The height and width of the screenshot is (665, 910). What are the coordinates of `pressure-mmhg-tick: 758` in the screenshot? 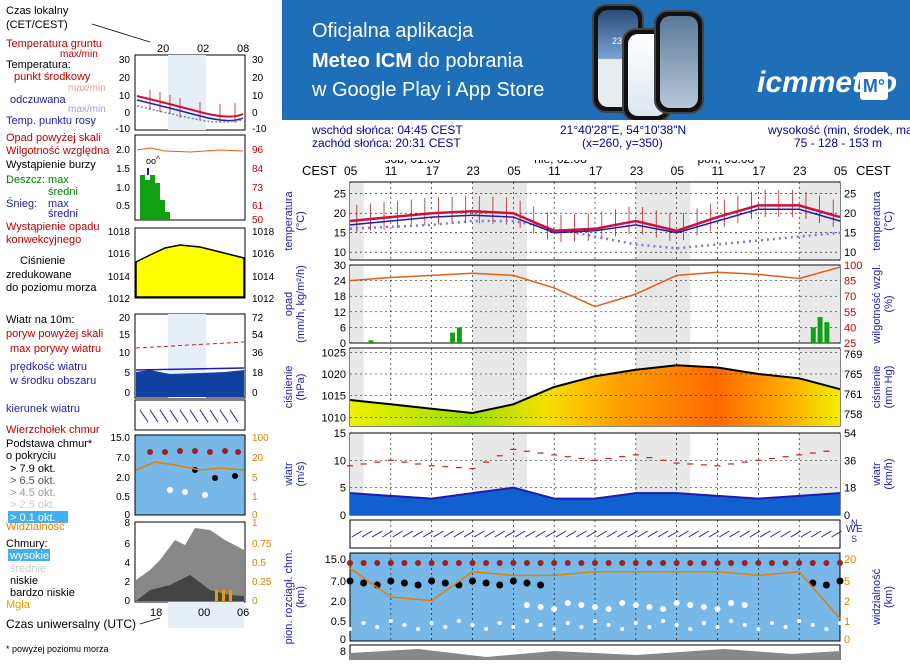 It's located at (853, 415).